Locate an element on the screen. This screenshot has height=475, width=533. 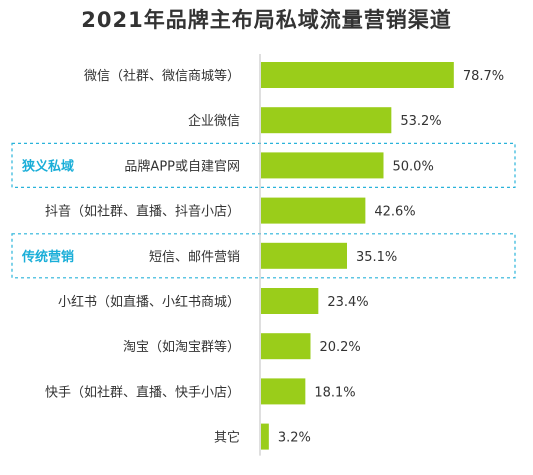
highlight-label: 狭义私域 is located at coordinates (47, 166).